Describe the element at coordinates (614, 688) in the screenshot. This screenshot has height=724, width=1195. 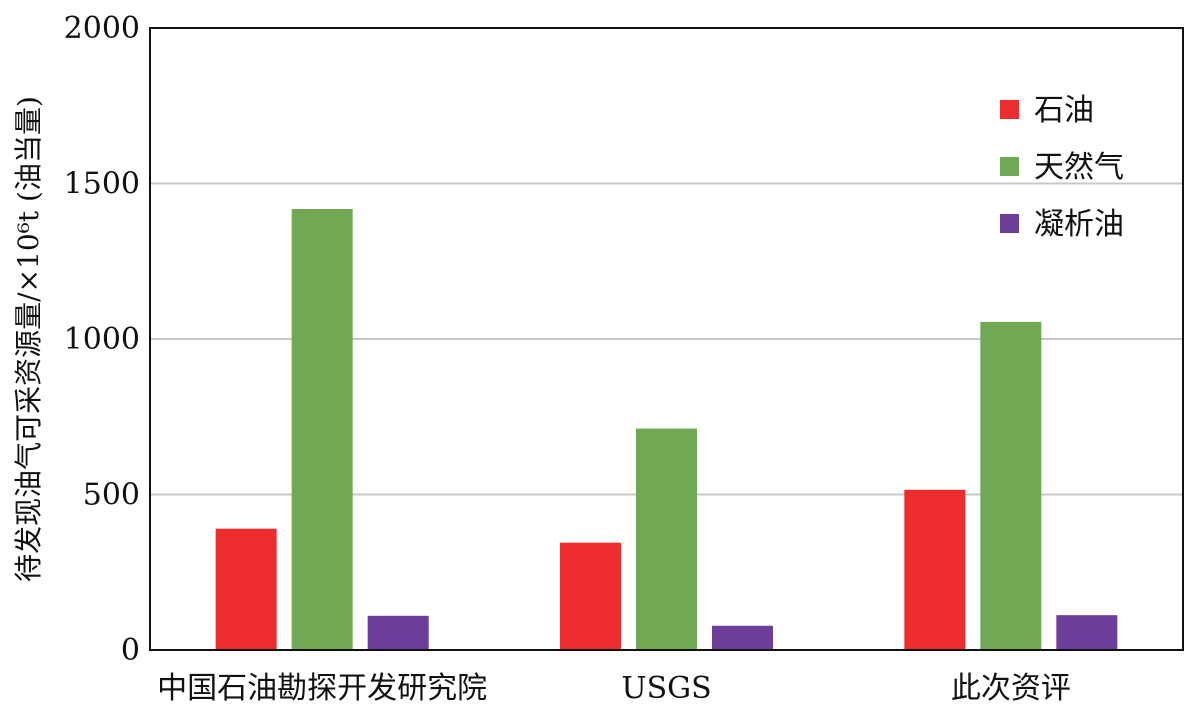
I see `x-axis-labels: 中国石油勘探开发研究院 USGS 此次资评` at that location.